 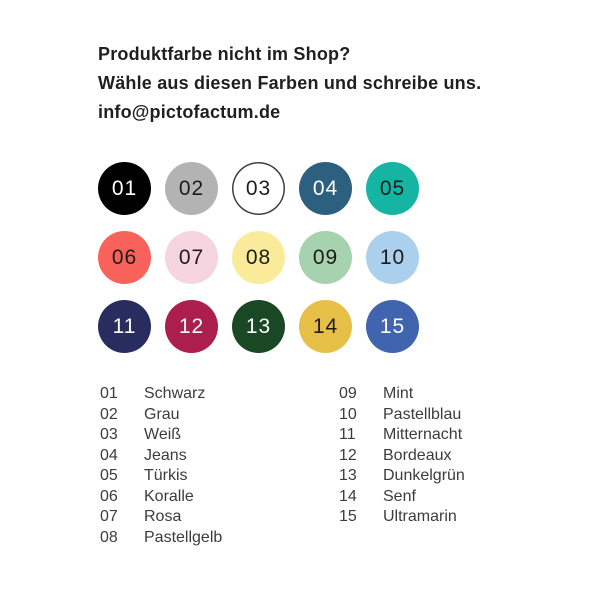 What do you see at coordinates (109, 475) in the screenshot?
I see `legend-number: 05` at bounding box center [109, 475].